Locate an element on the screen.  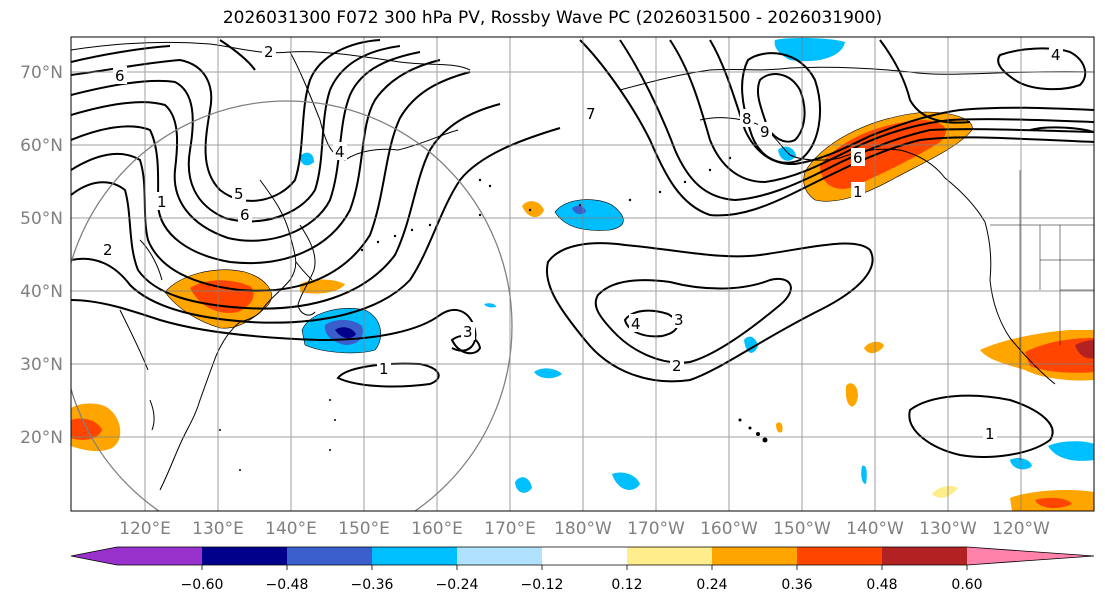
lat-label: 40°N is located at coordinates (41, 292).